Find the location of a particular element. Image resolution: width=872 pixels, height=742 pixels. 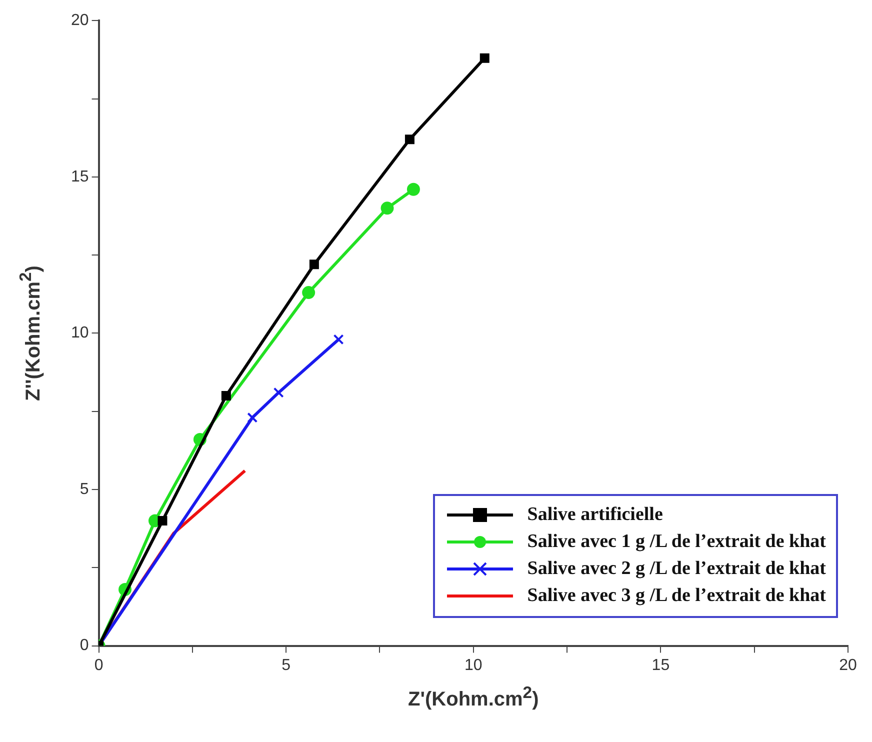

legend-label: Salive artificielle is located at coordinates (595, 515).